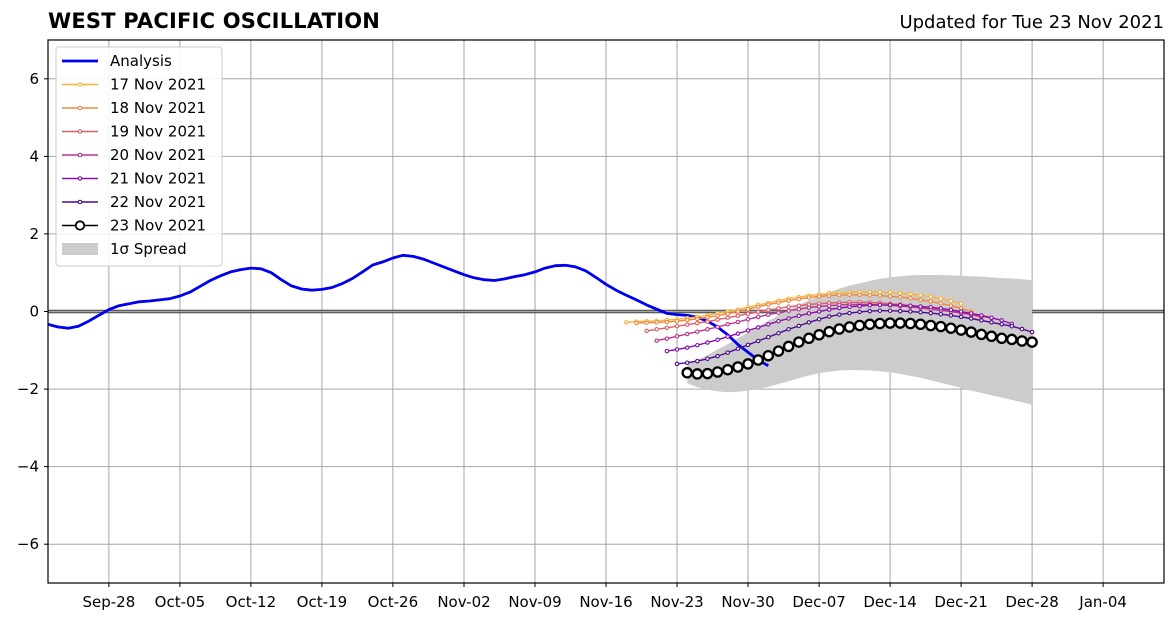 This screenshot has height=622, width=1176. Describe the element at coordinates (1031, 22) in the screenshot. I see `updated-date: Updated for Tue 23 Nov 2021` at that location.